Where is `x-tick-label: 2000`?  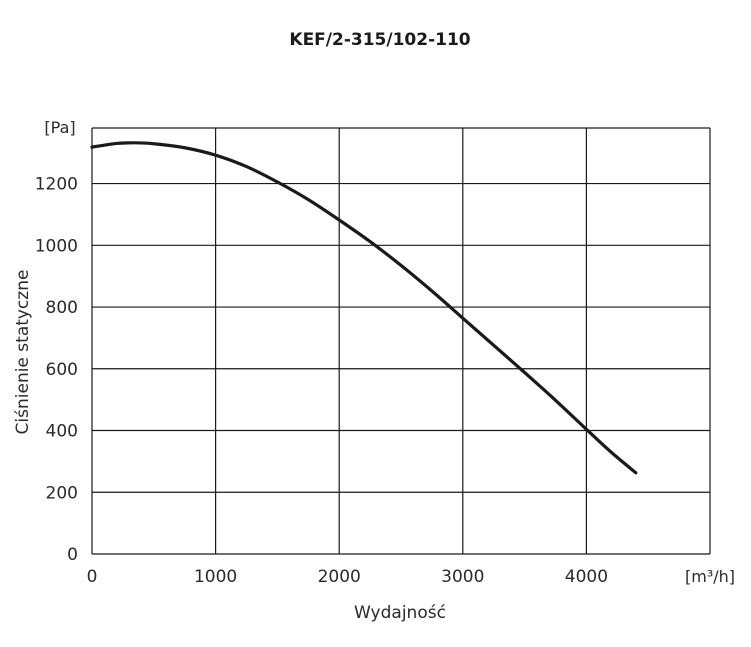
x-tick-label: 2000 is located at coordinates (339, 577).